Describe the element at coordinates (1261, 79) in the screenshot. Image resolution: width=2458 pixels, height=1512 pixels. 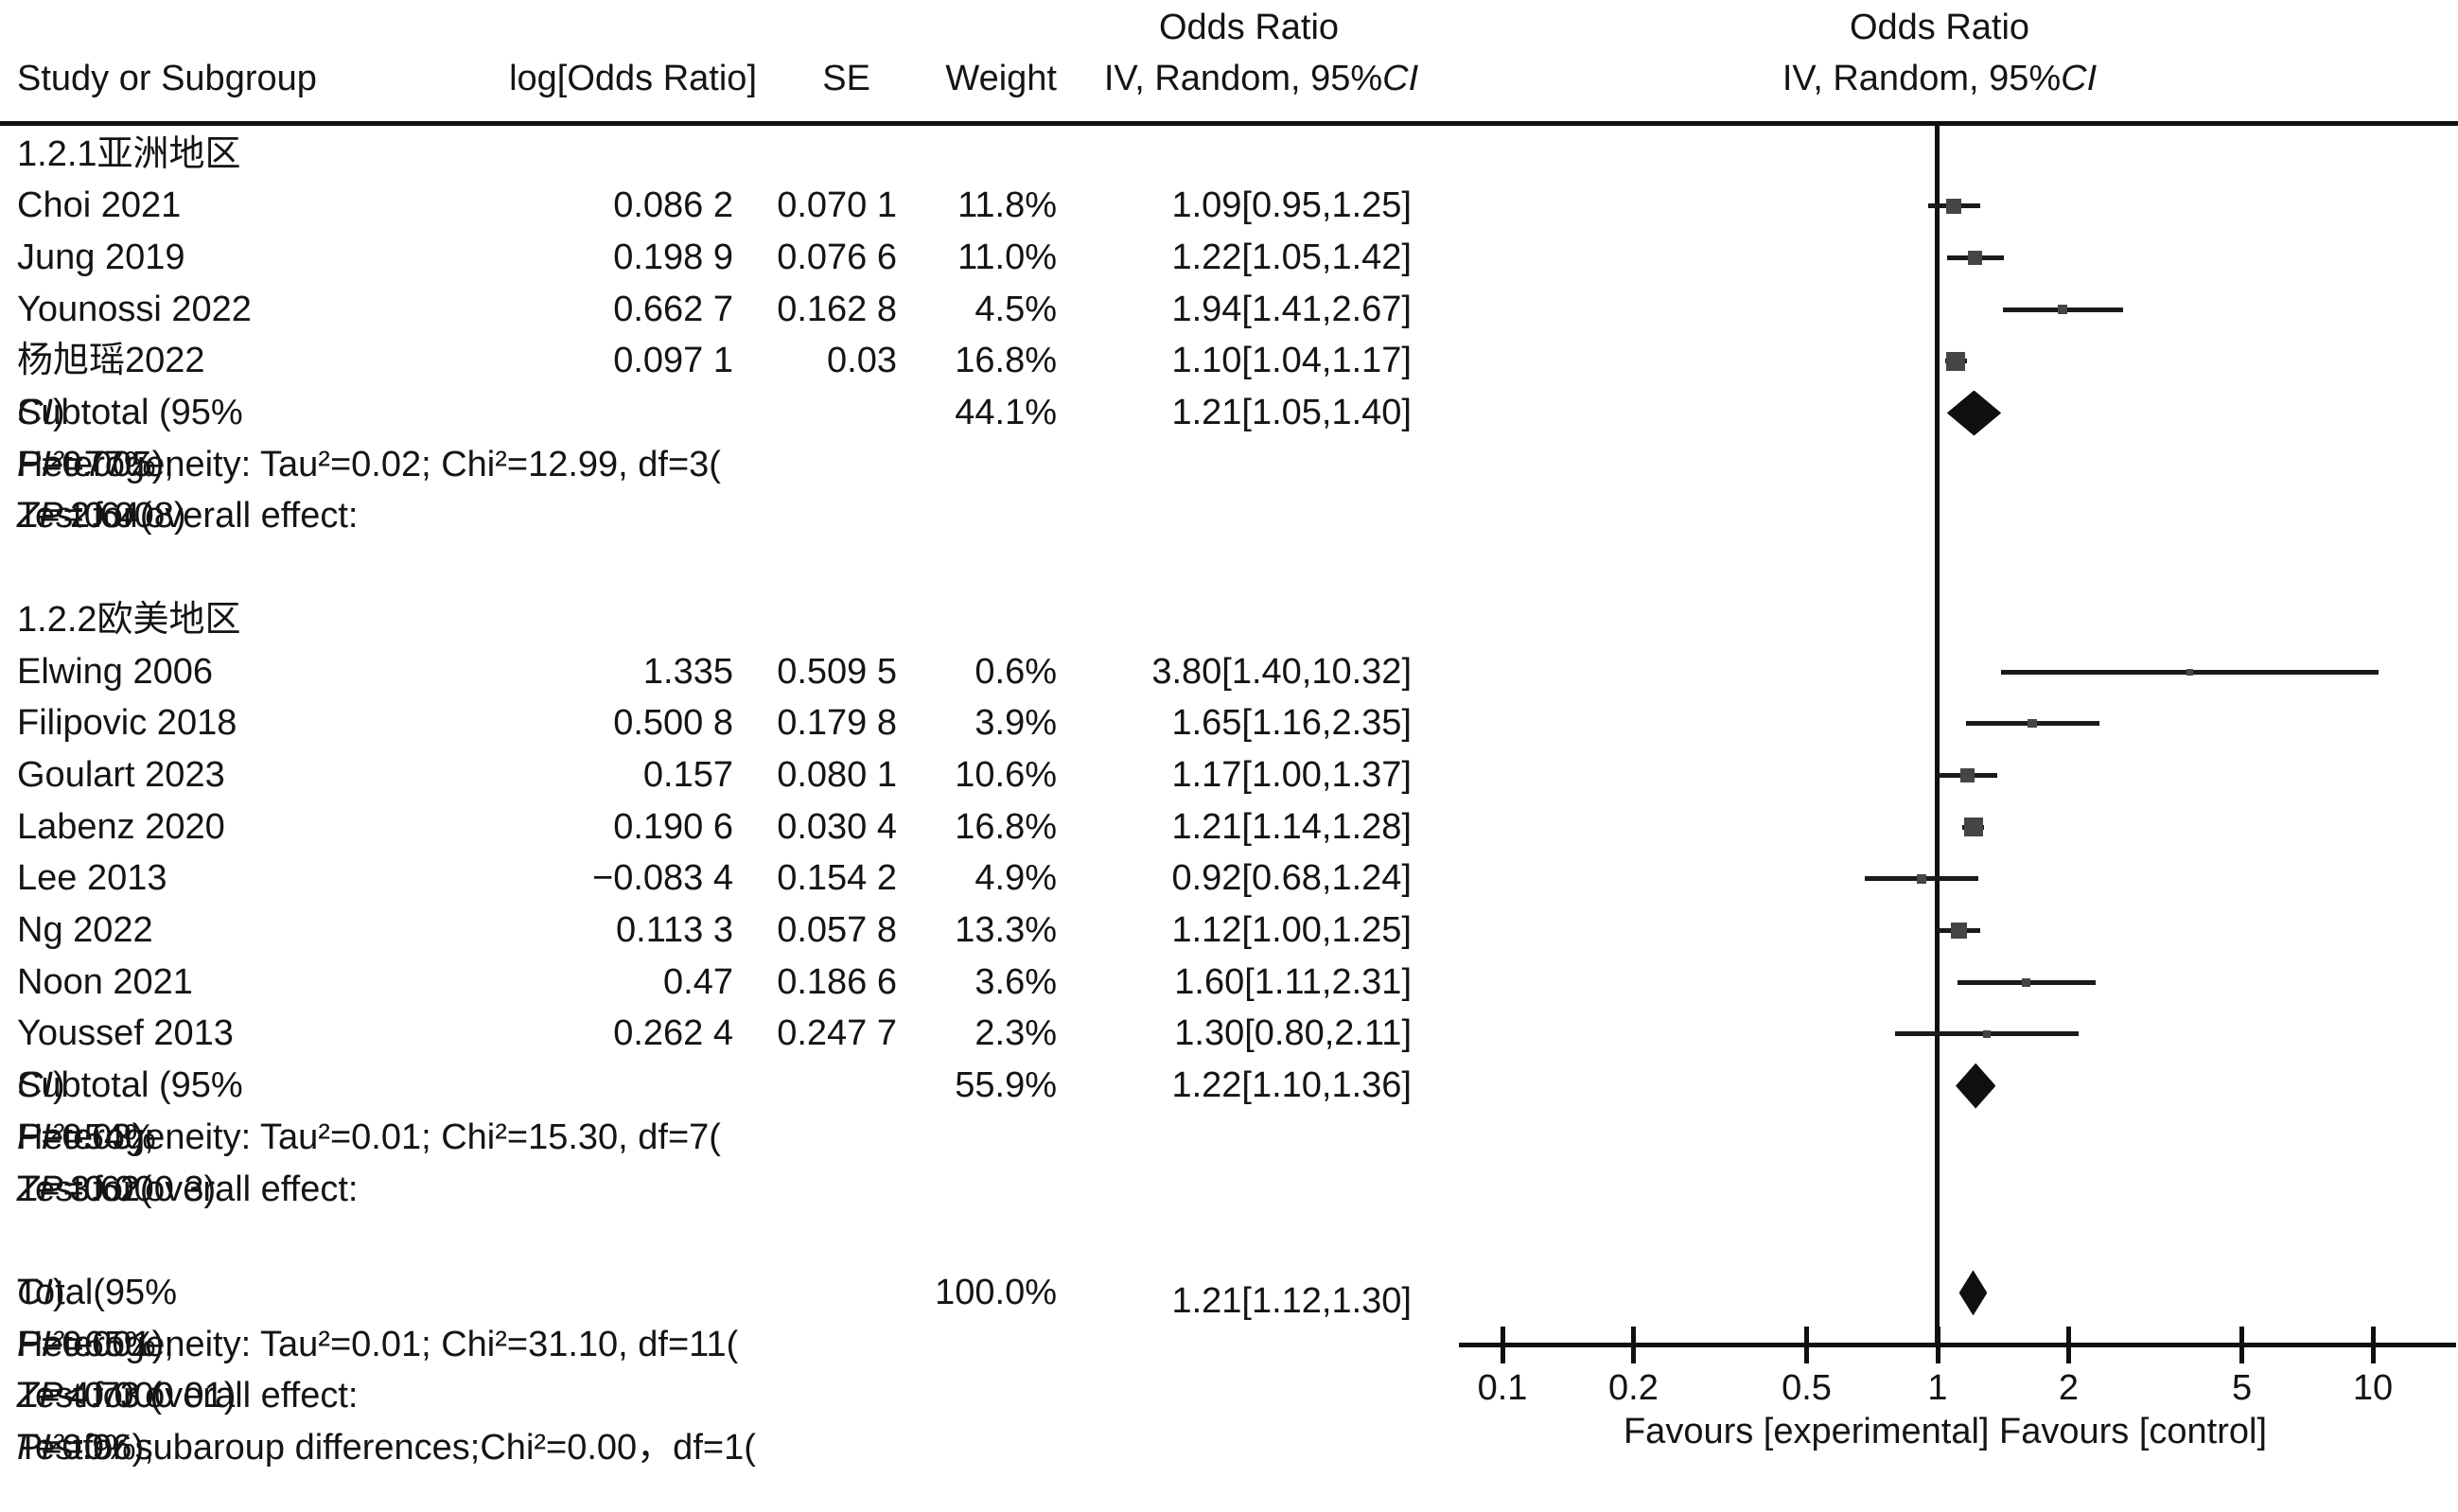
I see `column-header-method: IV, Random, 95%CI` at that location.